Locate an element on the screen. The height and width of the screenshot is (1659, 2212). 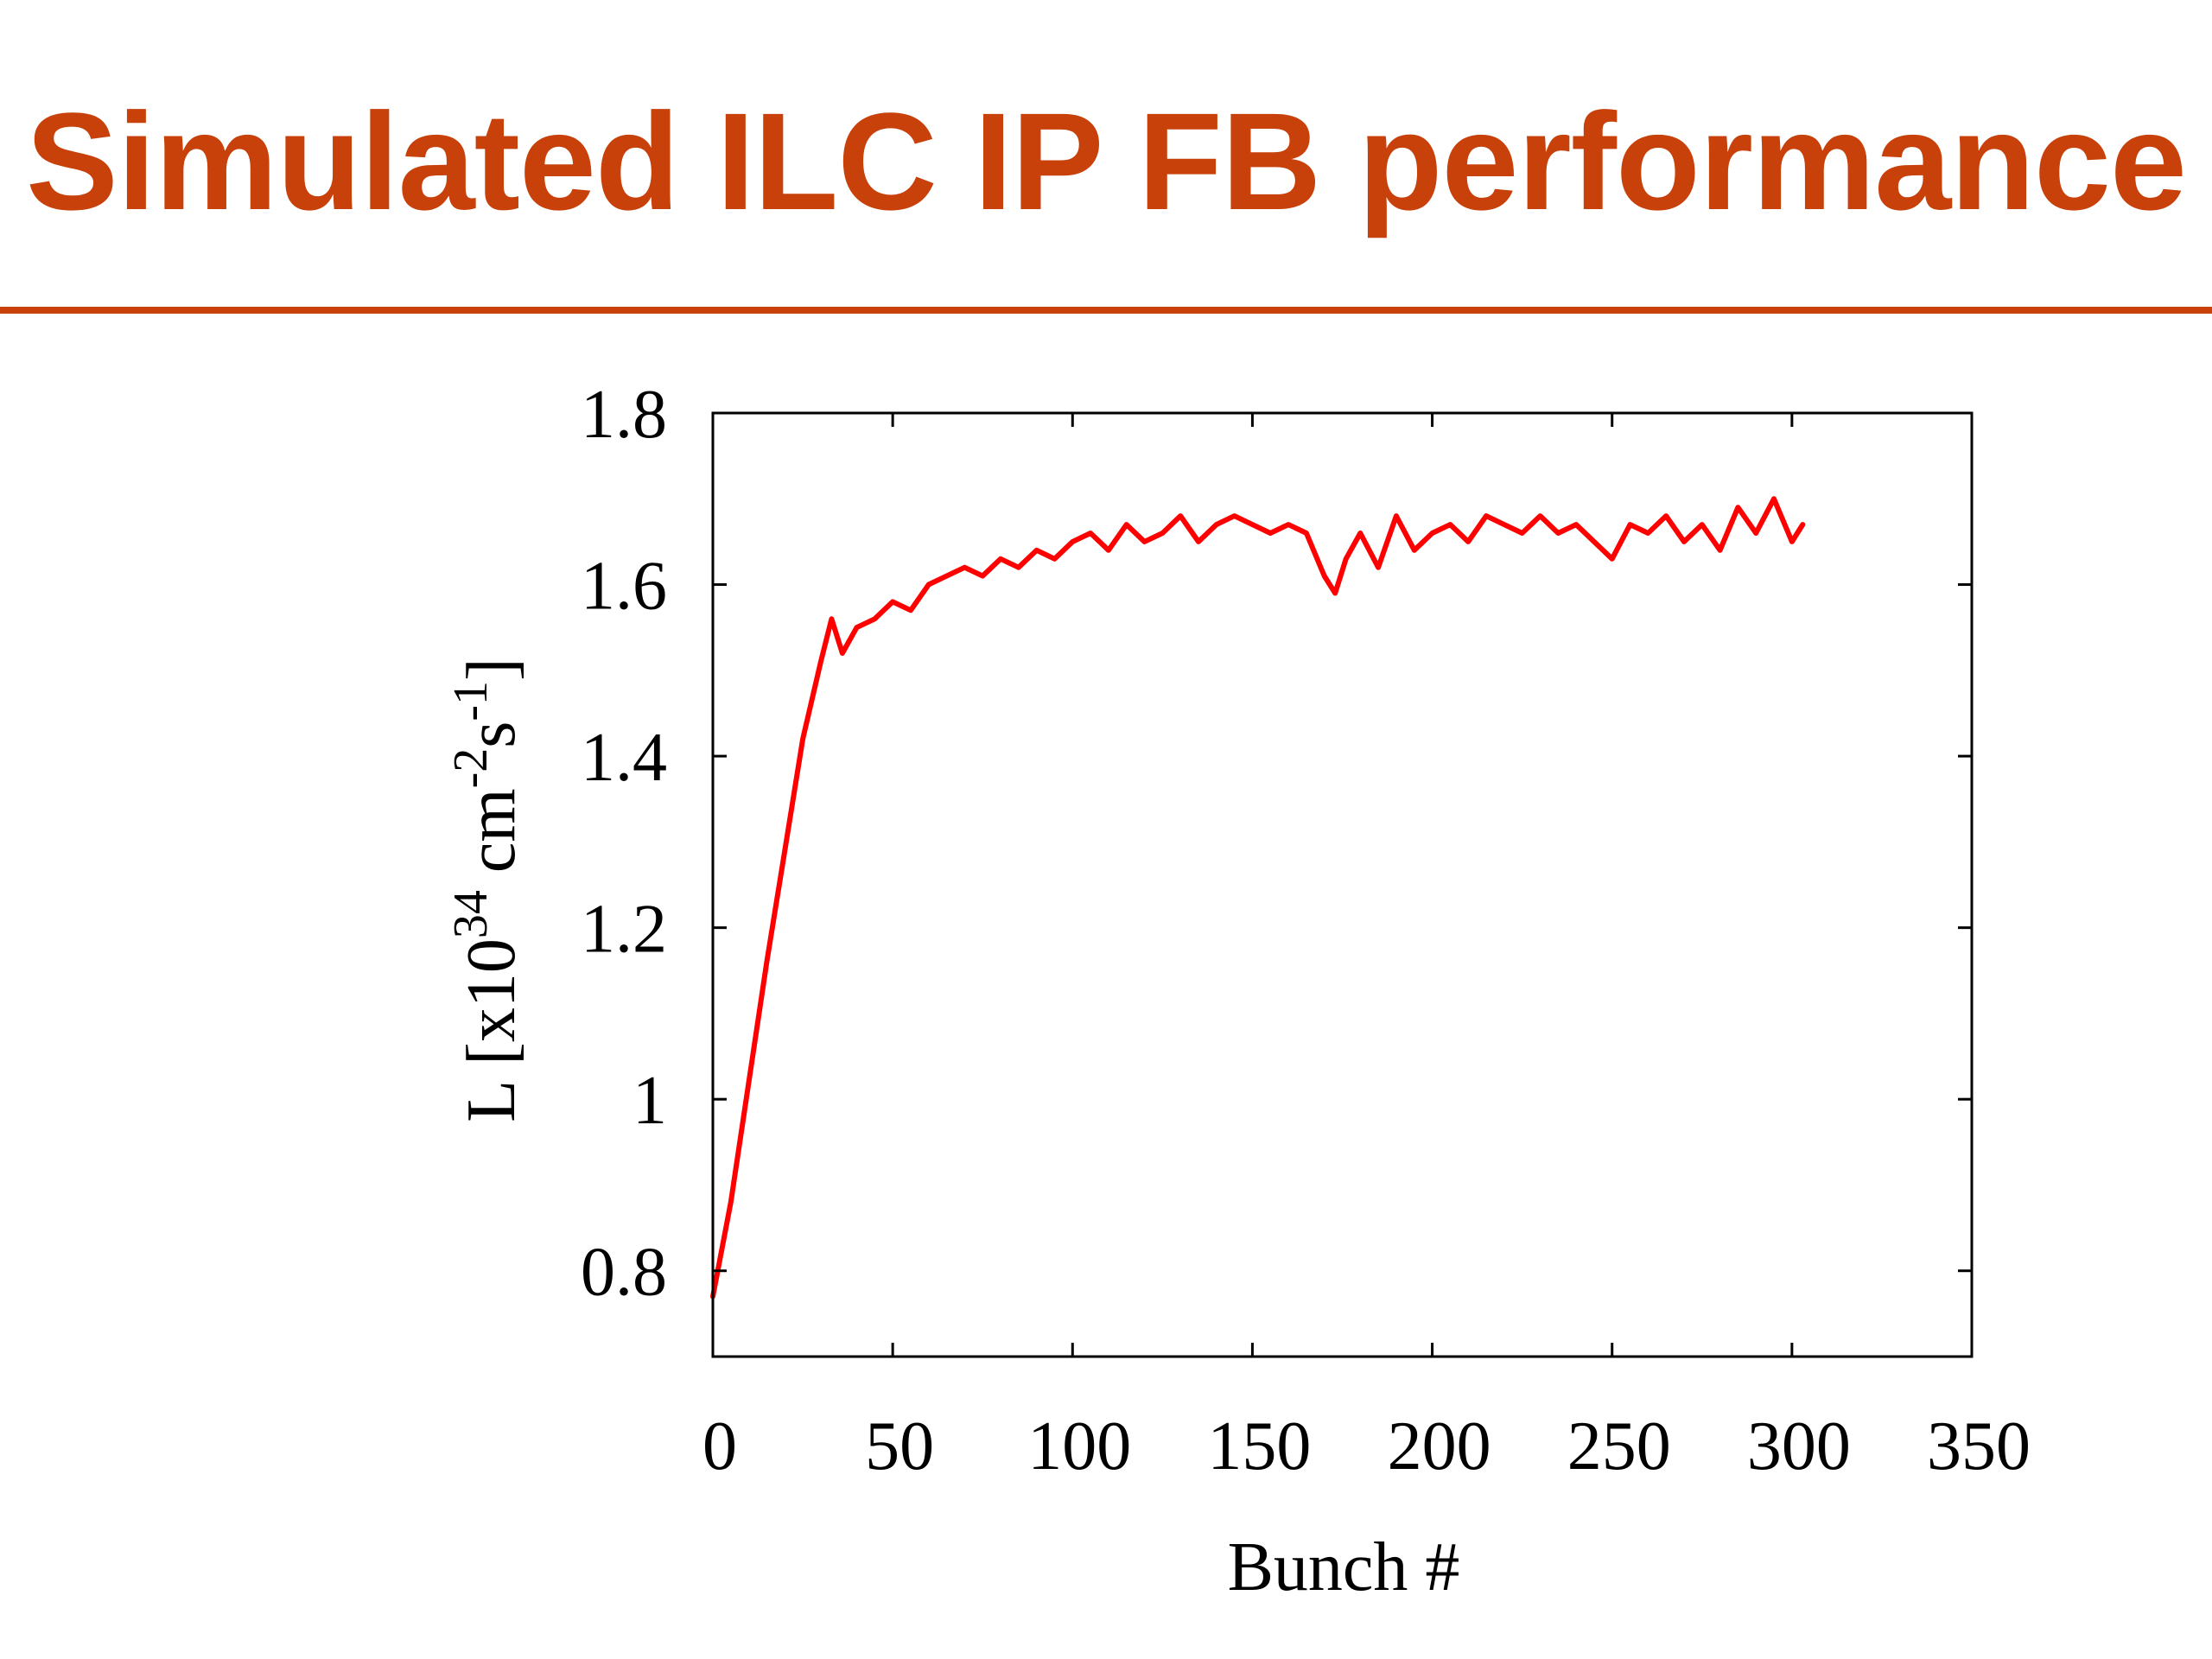
x-tick-label: 50 is located at coordinates (899, 1446).